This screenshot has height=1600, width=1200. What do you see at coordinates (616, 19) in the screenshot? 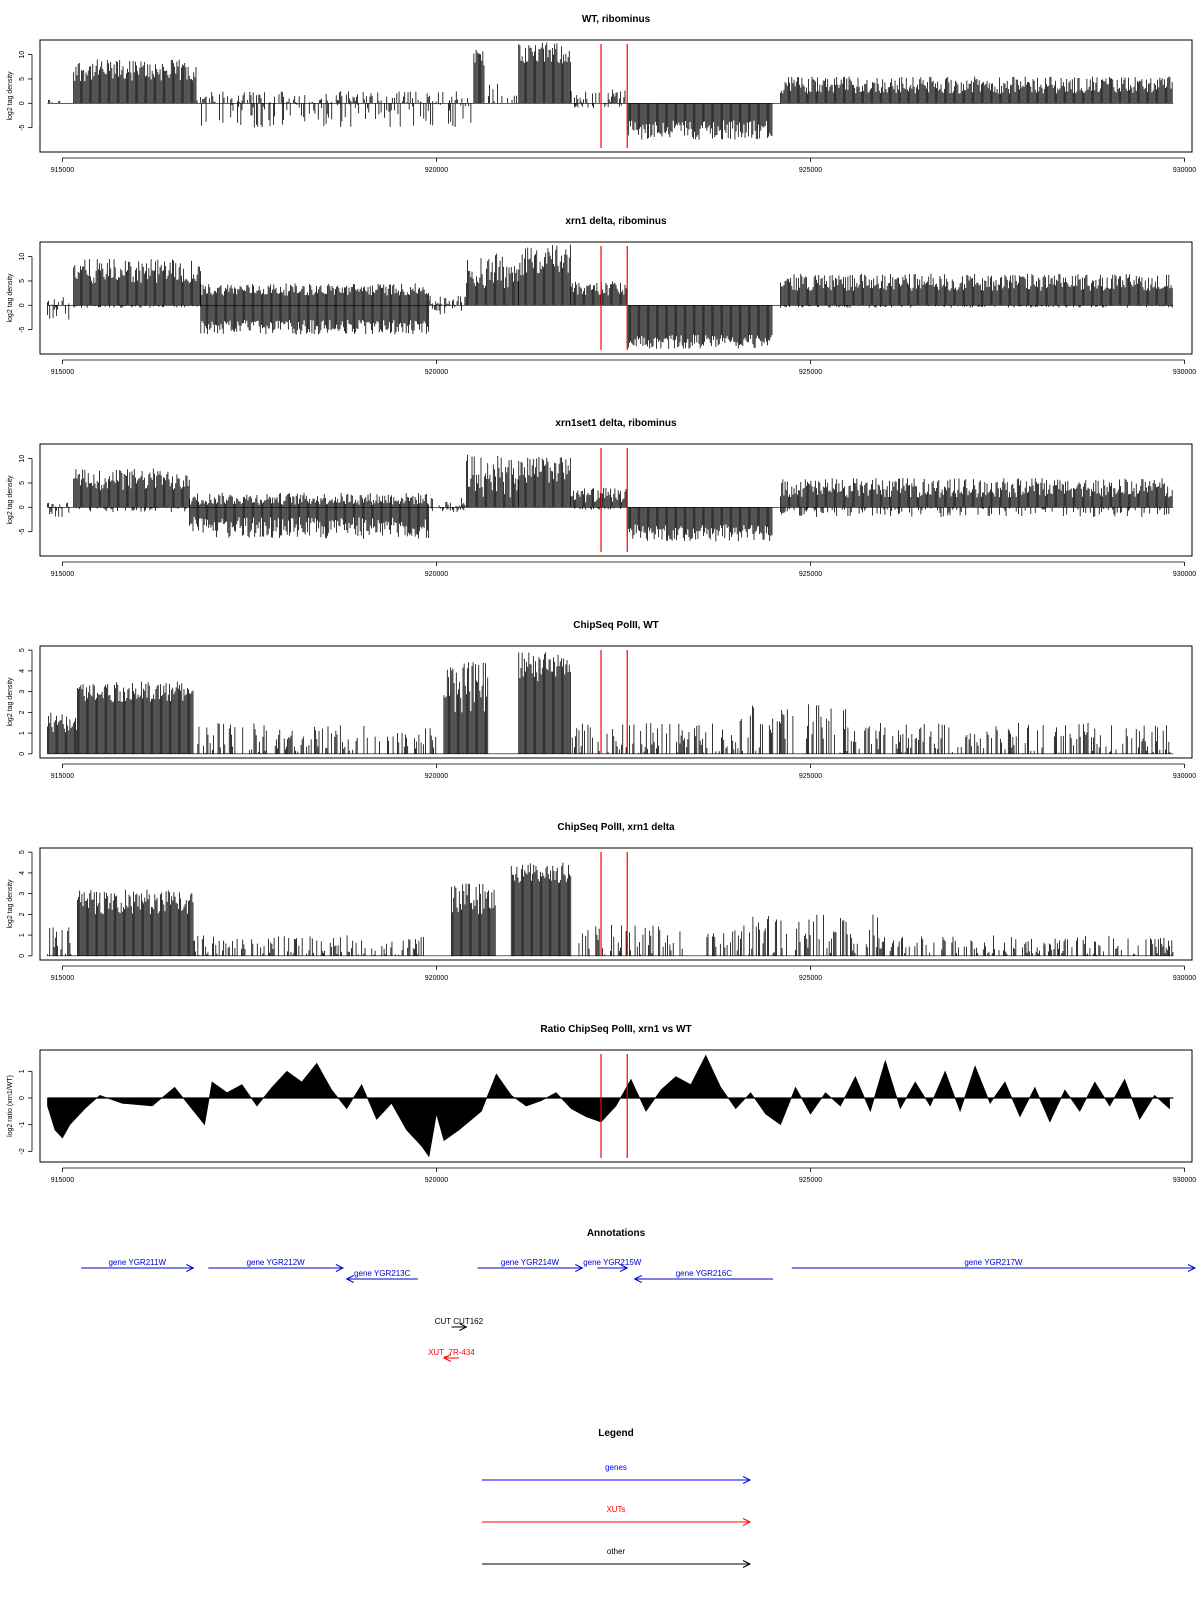
I see `panel-title: WT, ribominus` at bounding box center [616, 19].